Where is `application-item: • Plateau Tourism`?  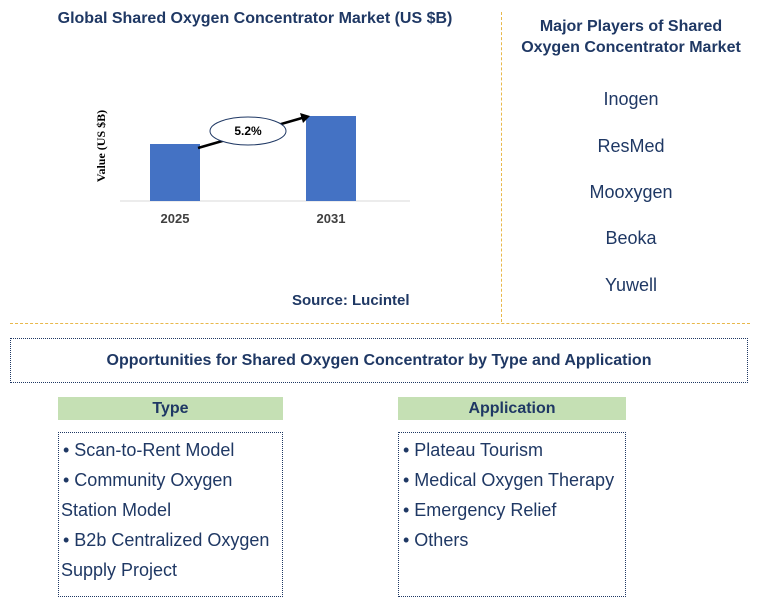
application-item: • Plateau Tourism is located at coordinates (473, 450).